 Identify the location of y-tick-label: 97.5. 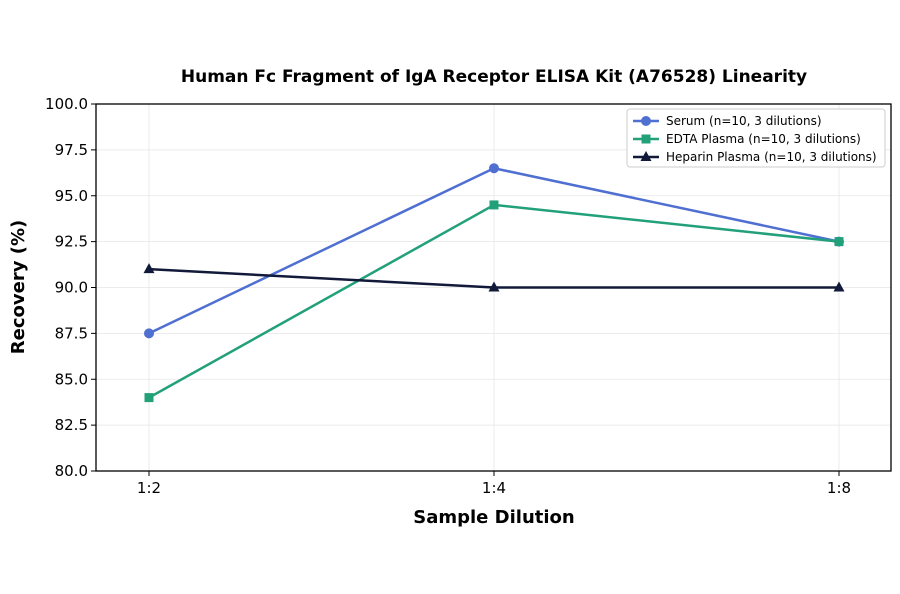
(71, 150).